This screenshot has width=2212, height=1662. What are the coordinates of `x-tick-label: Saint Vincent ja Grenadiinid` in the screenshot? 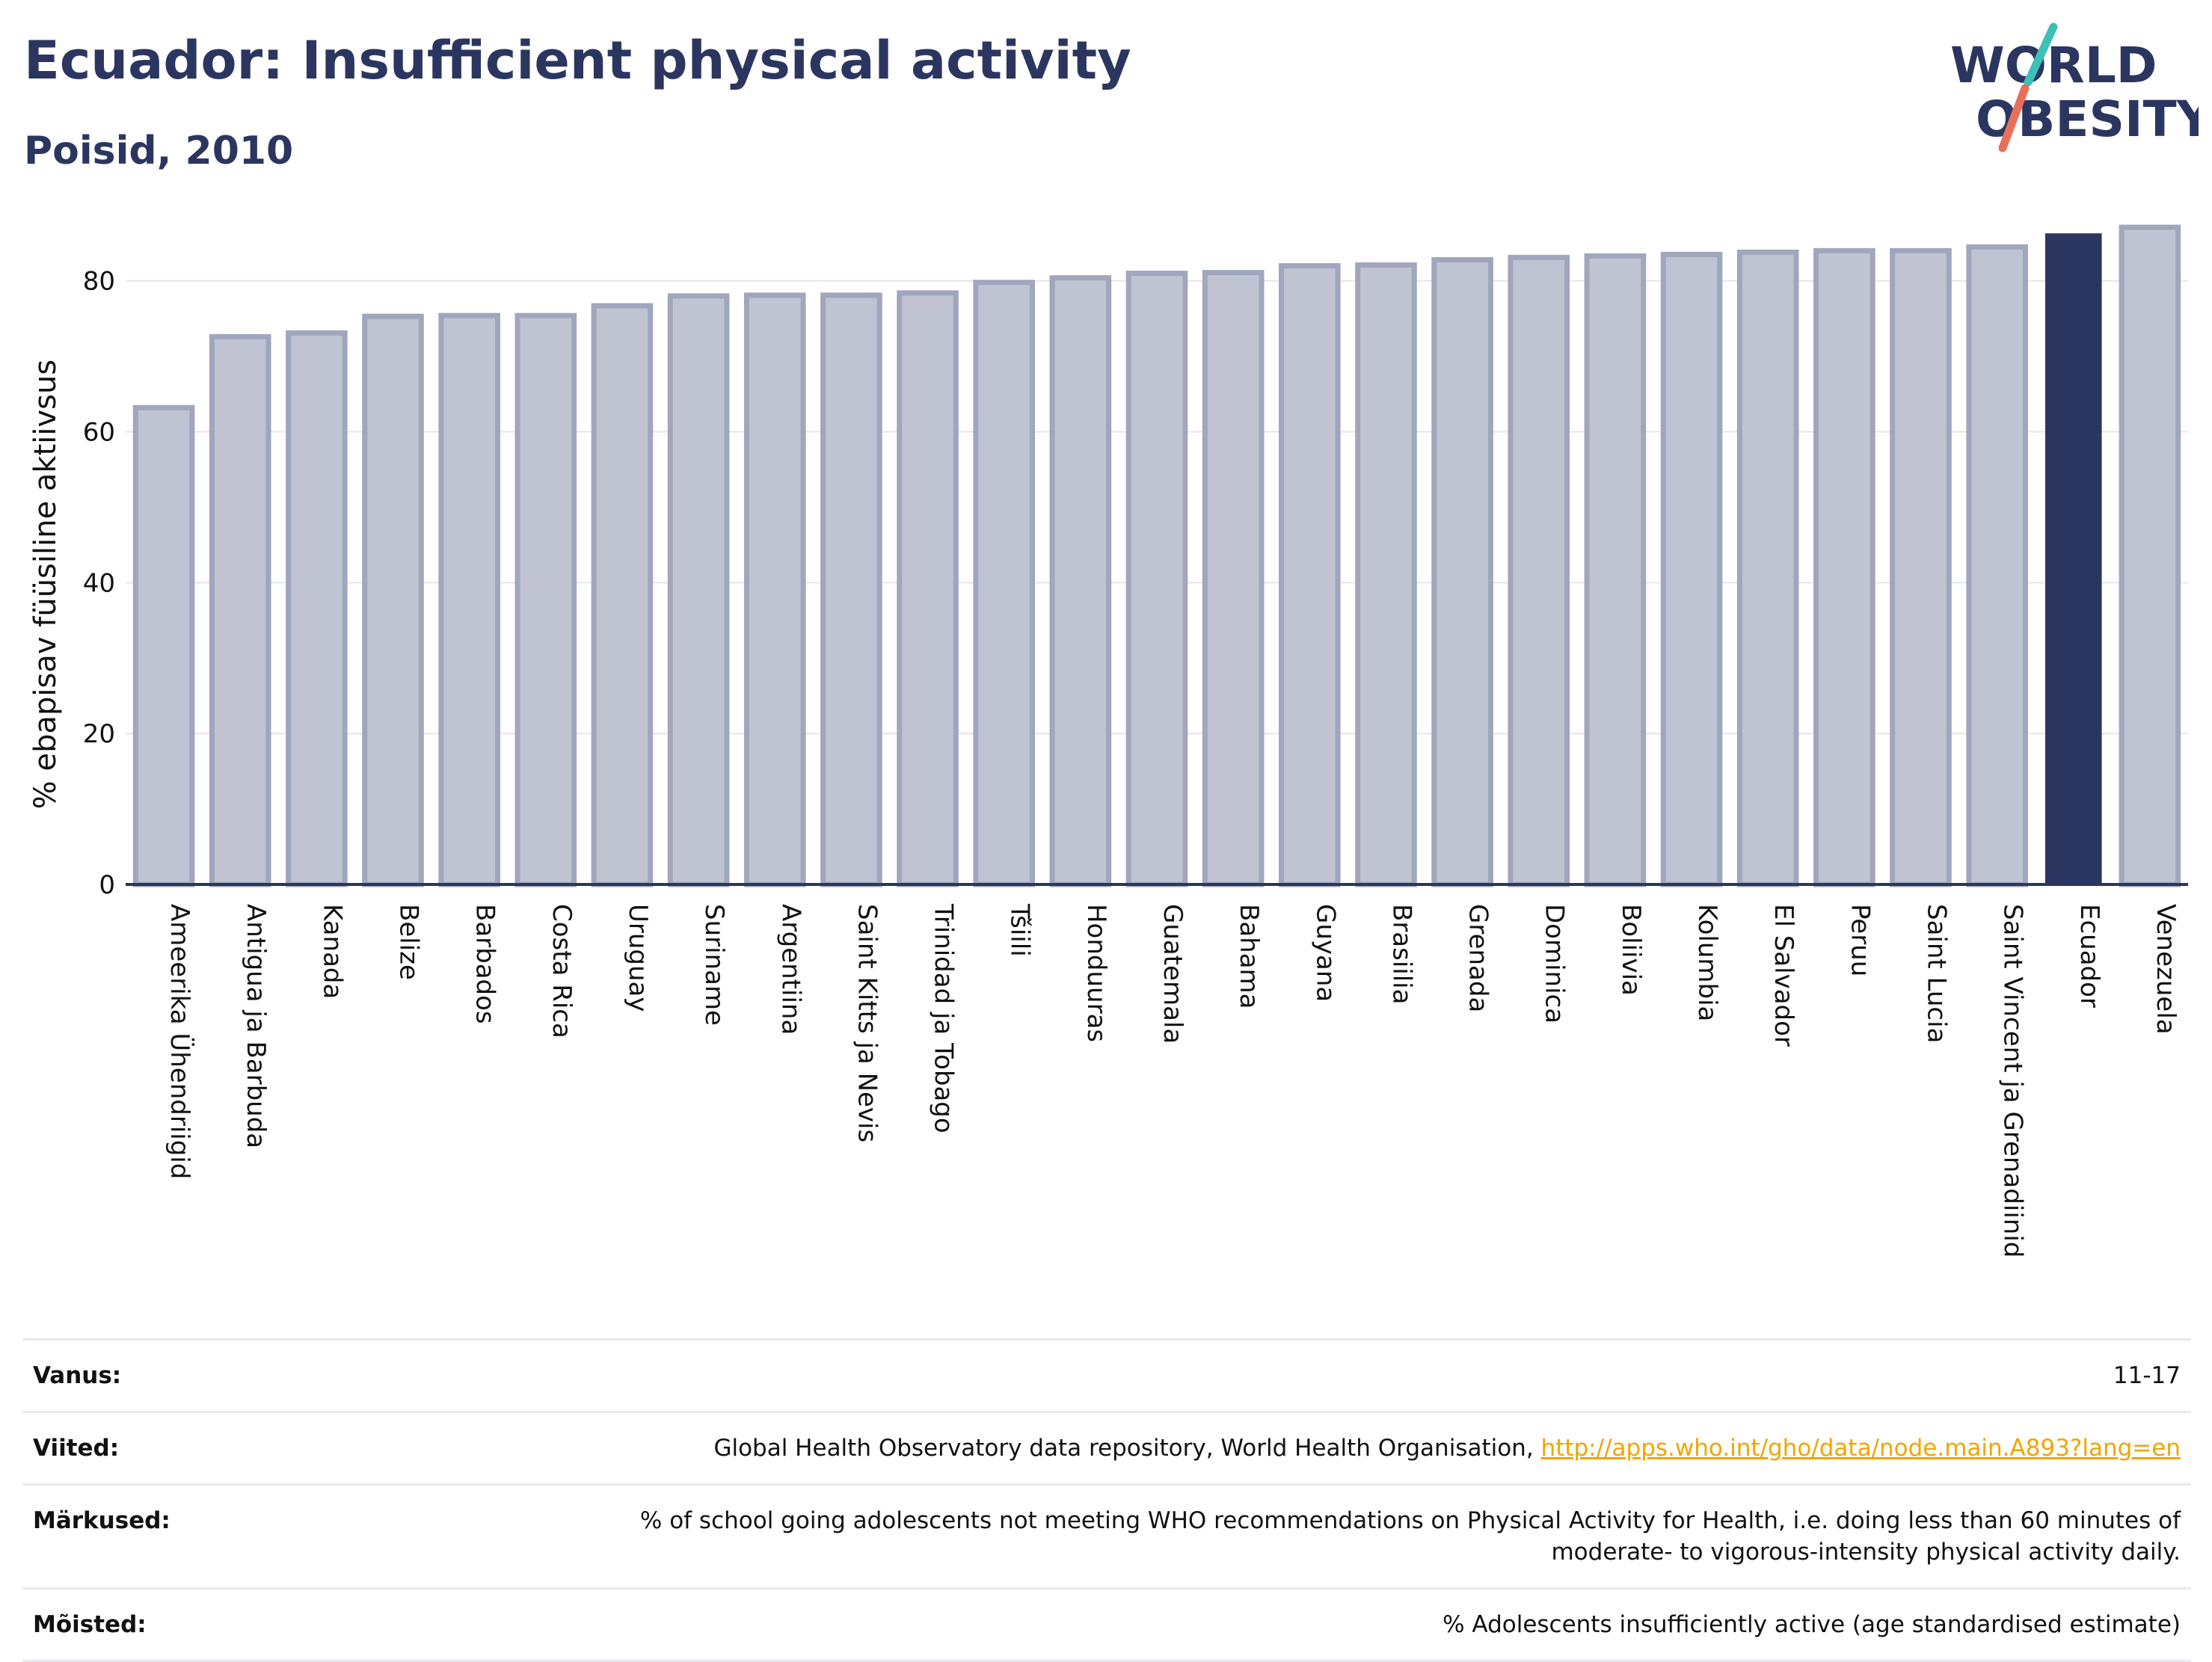 It's located at (2013, 1081).